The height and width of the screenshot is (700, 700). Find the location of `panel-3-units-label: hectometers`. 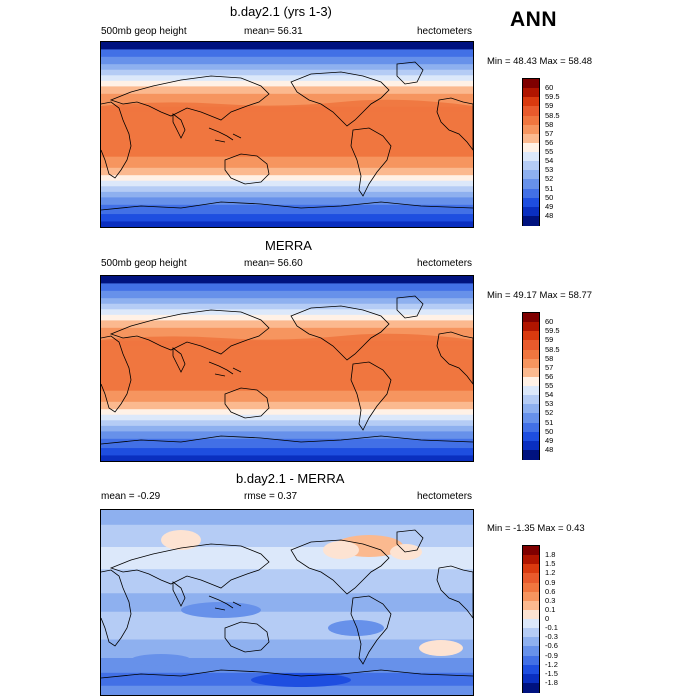

panel-3-units-label: hectometers is located at coordinates (445, 496).